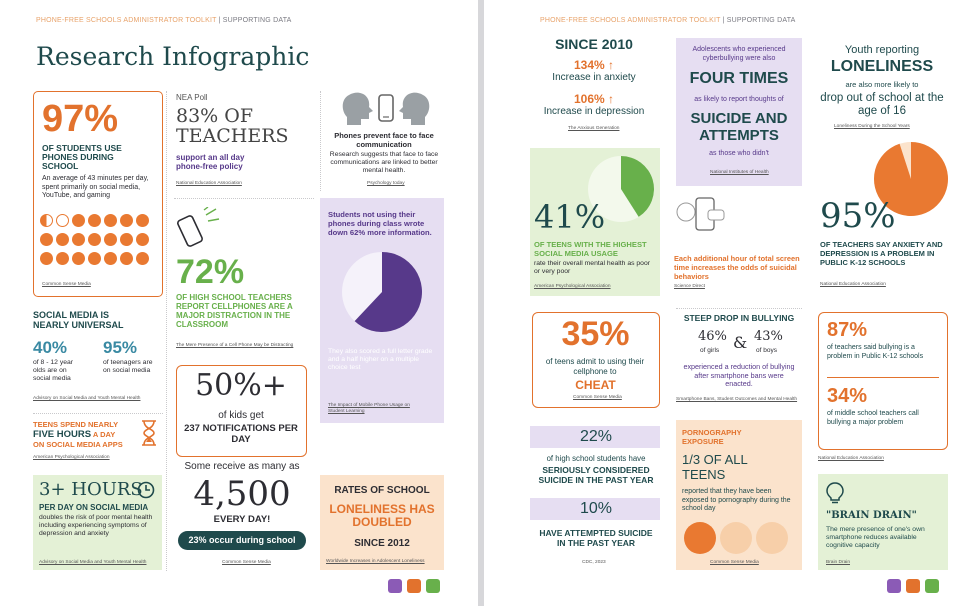  I want to click on screen-source: Science Direct, so click(689, 286).